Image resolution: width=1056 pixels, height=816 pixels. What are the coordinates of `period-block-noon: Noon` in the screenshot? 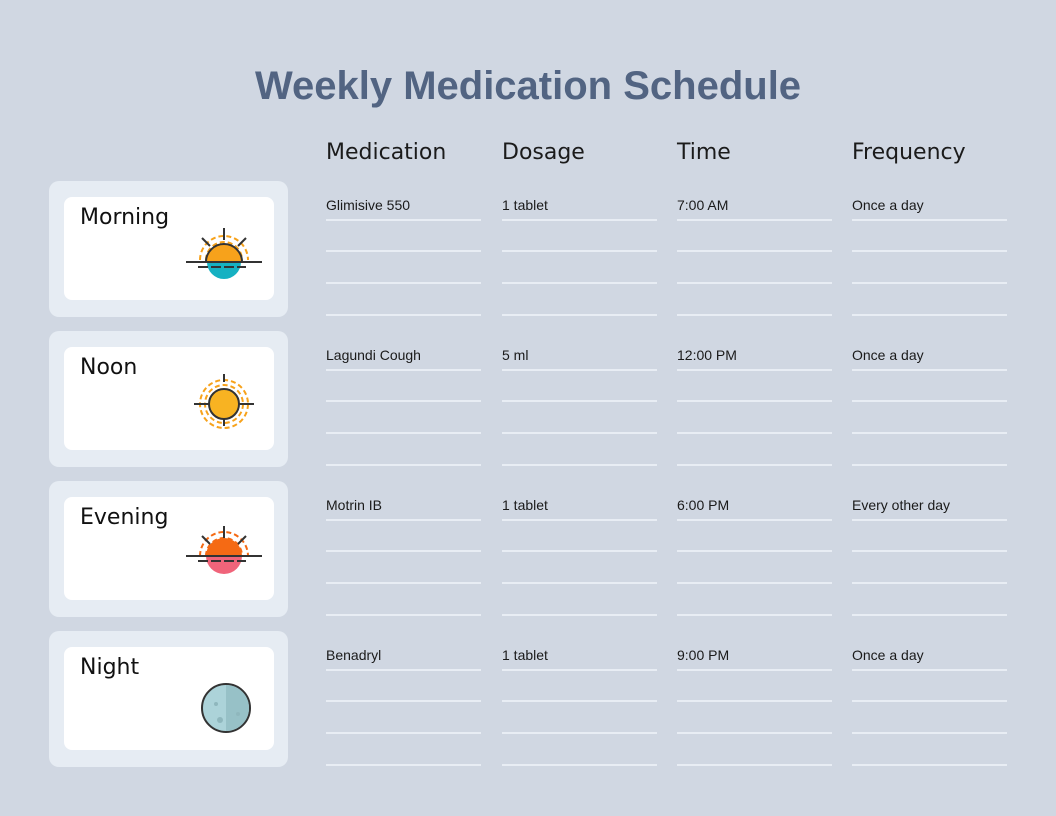 It's located at (168, 399).